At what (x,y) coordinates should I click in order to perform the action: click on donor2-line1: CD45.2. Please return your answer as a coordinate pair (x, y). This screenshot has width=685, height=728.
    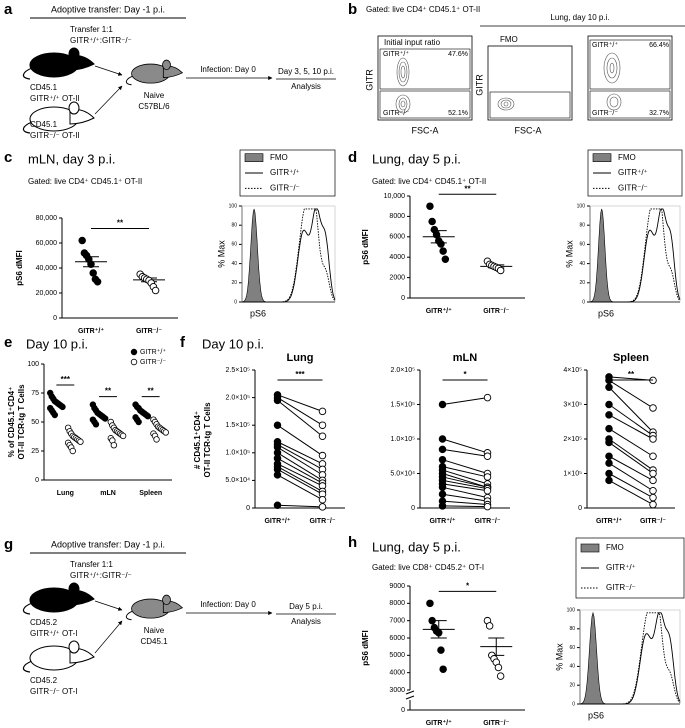
    Looking at the image, I should click on (44, 680).